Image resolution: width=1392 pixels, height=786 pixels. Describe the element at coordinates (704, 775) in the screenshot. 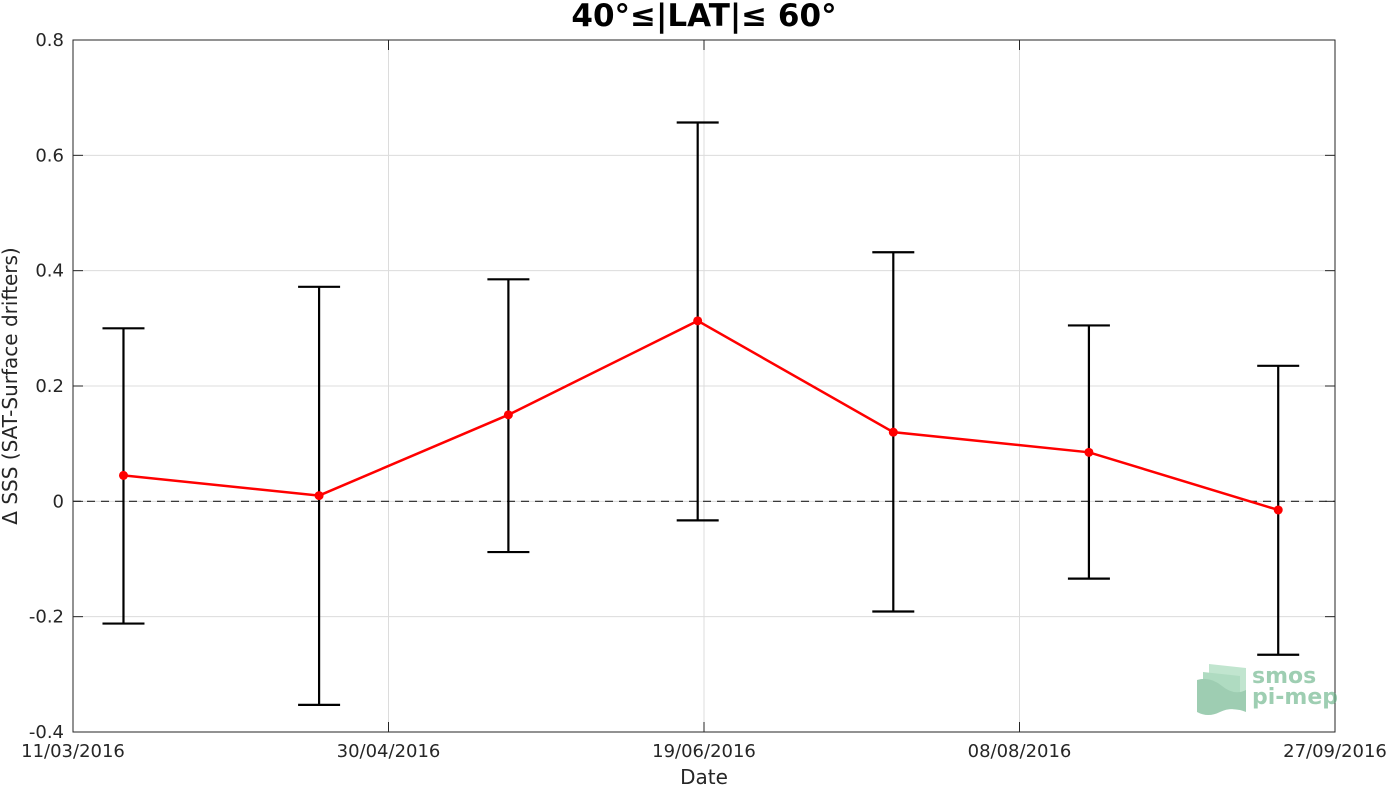

I see `x-axis-label: Date` at that location.